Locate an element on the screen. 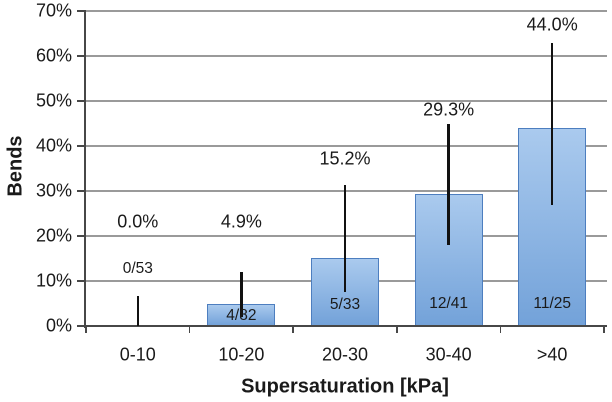 This screenshot has height=402, width=612. fraction-label: 11/25 is located at coordinates (552, 303).